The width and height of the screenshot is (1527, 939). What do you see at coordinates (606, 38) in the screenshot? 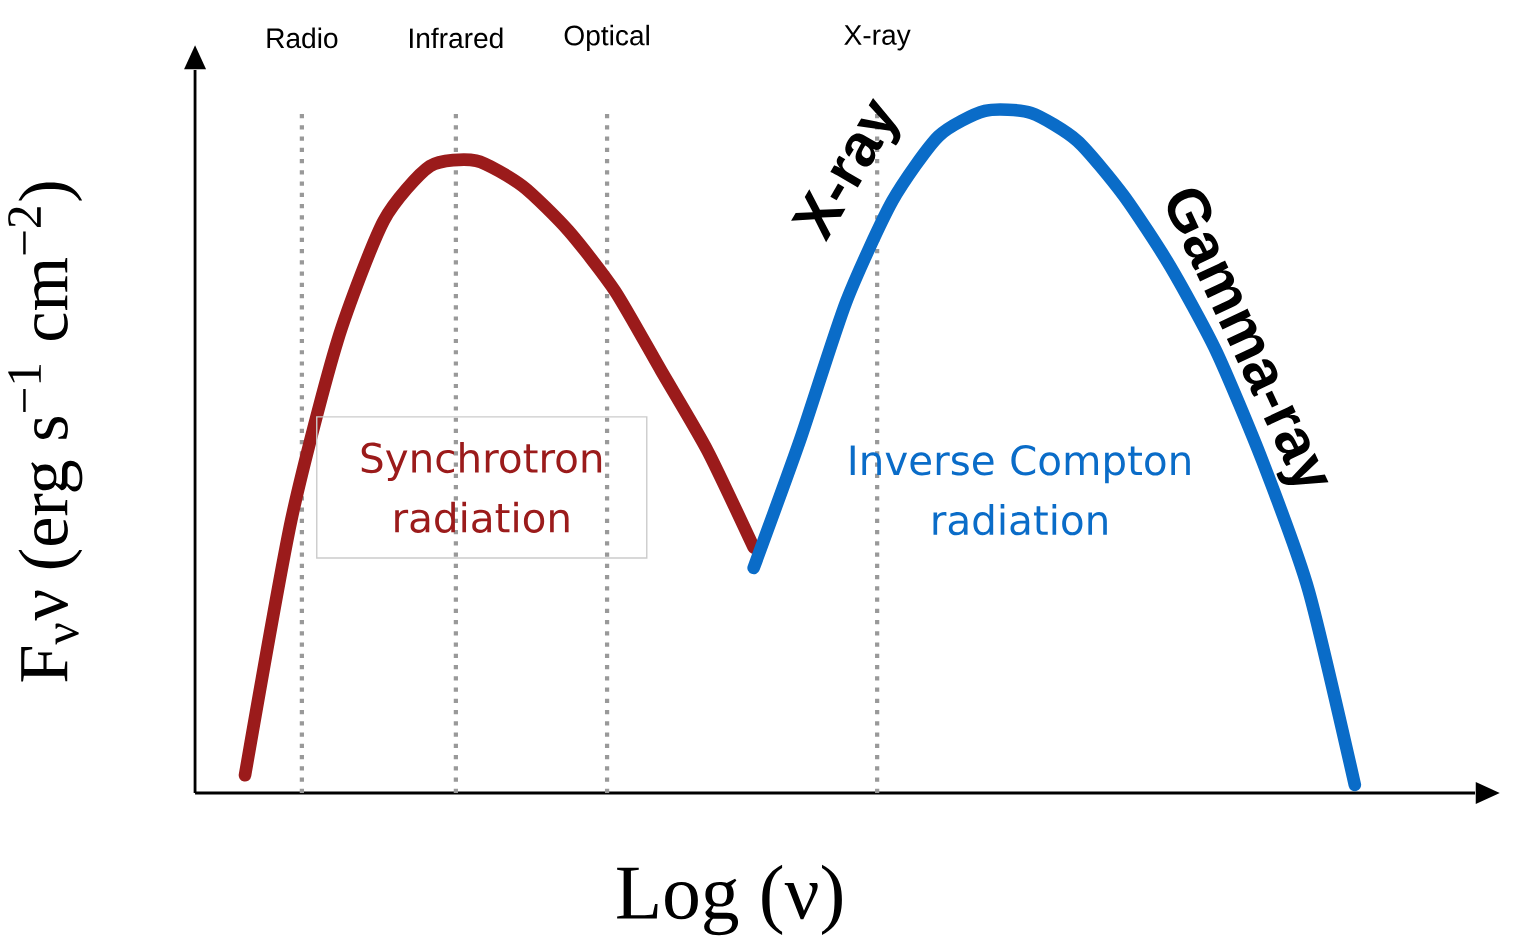
I see `text: Optical` at bounding box center [606, 38].